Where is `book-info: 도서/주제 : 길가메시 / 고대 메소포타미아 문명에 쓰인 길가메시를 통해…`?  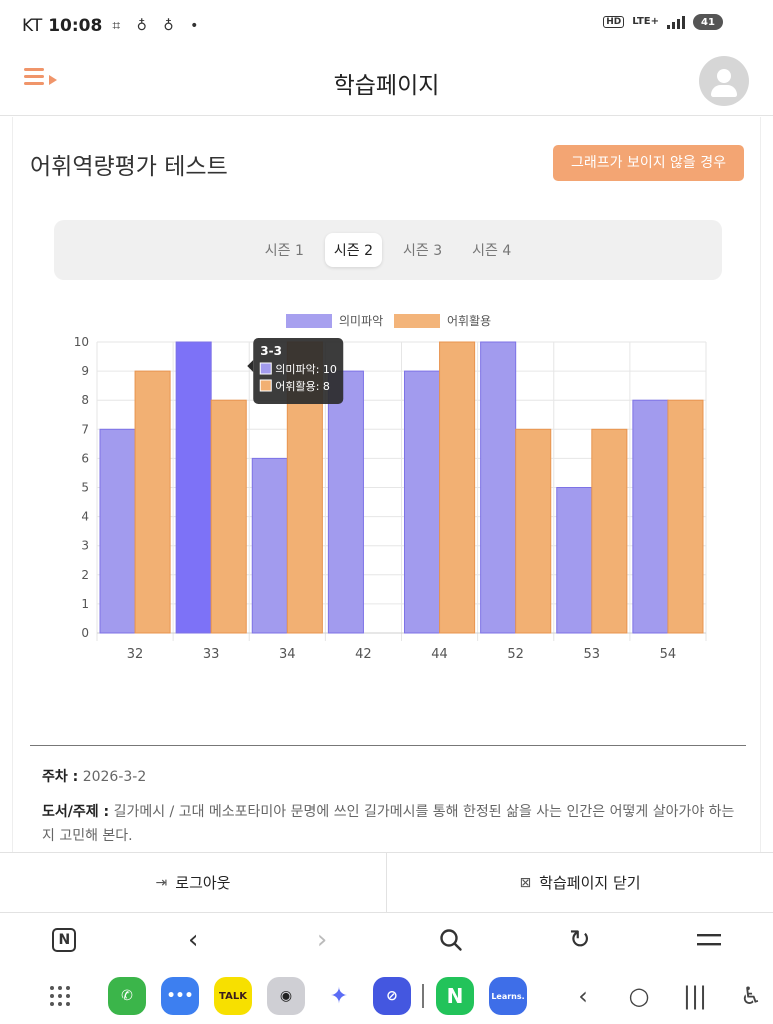
book-info: 도서/주제 : 길가메시 / 고대 메소포타미아 문명에 쓰인 길가메시를 통해… is located at coordinates (392, 824).